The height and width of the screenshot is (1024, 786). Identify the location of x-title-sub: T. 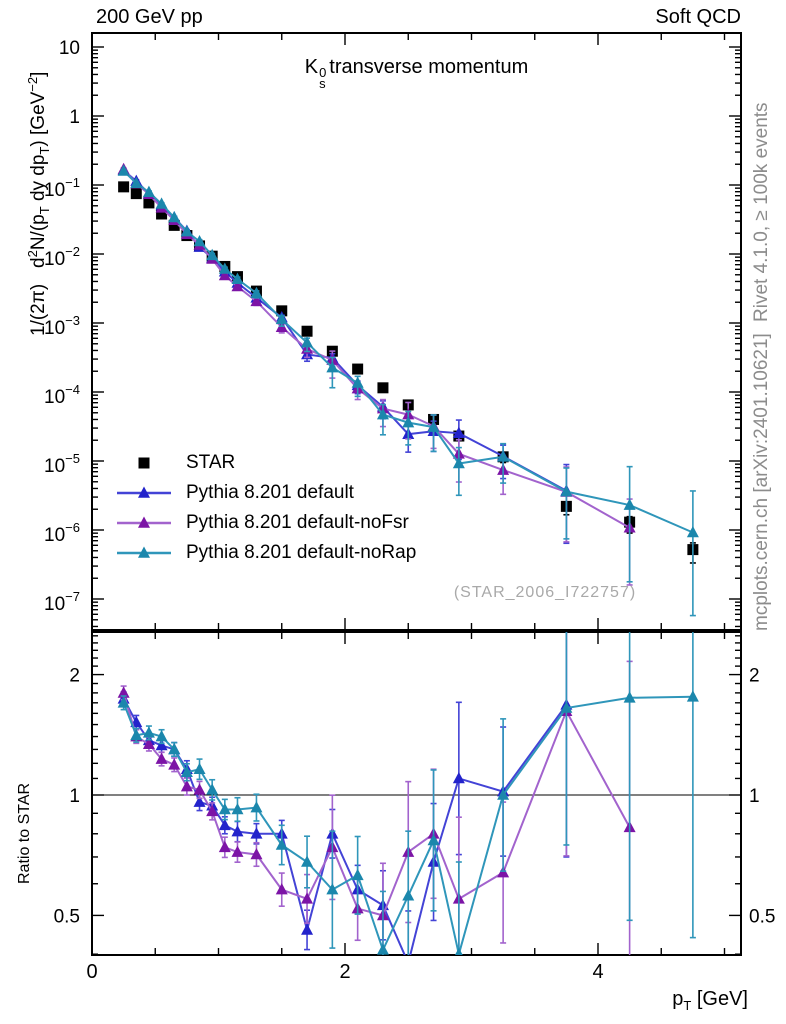
(687, 1005).